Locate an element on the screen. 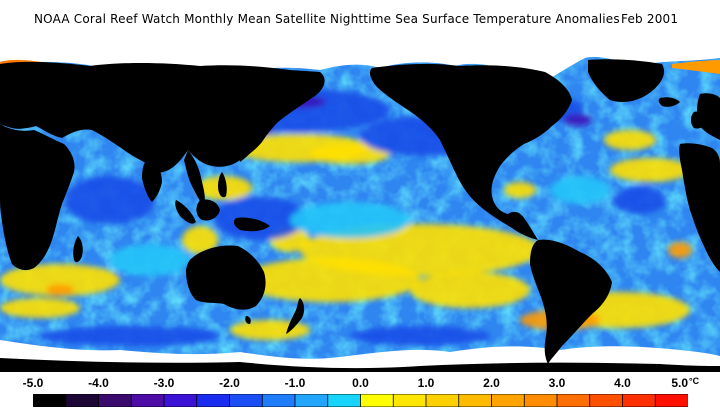 The image size is (720, 411). greenland is located at coordinates (626, 80).